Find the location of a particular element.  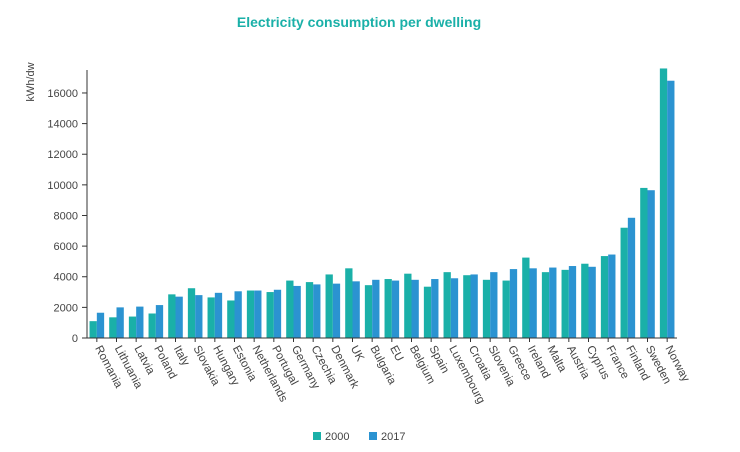

bar-2000-portugal is located at coordinates (270, 315).